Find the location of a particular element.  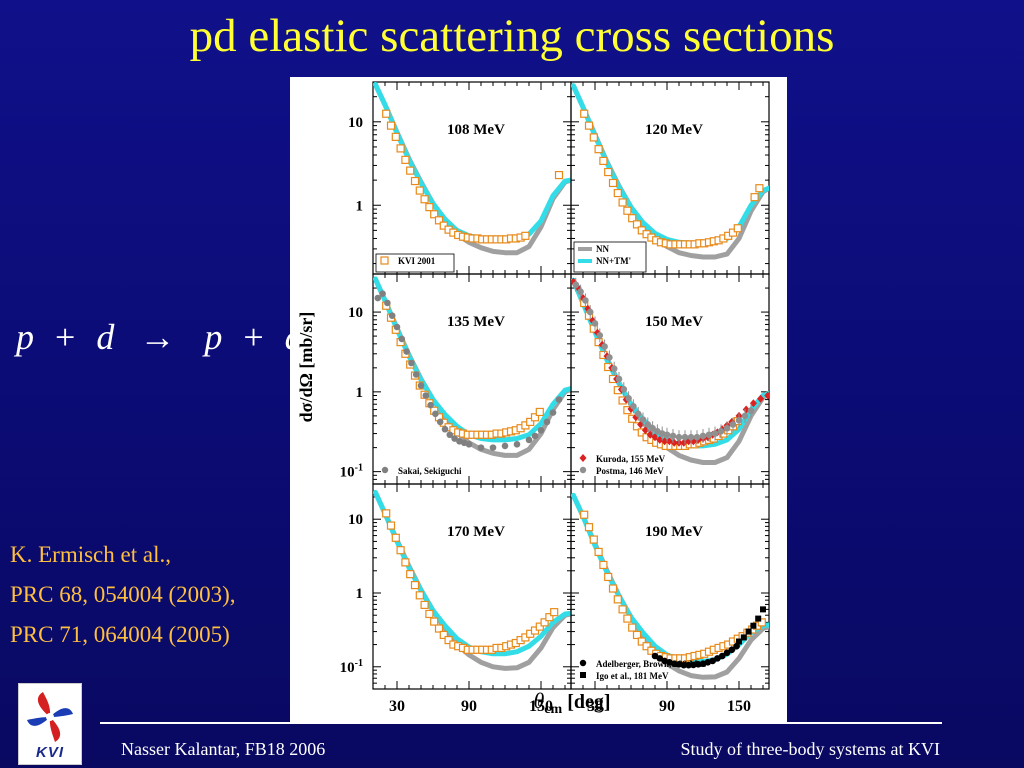

x-axis-label-subscript: cm is located at coordinates (553, 709).